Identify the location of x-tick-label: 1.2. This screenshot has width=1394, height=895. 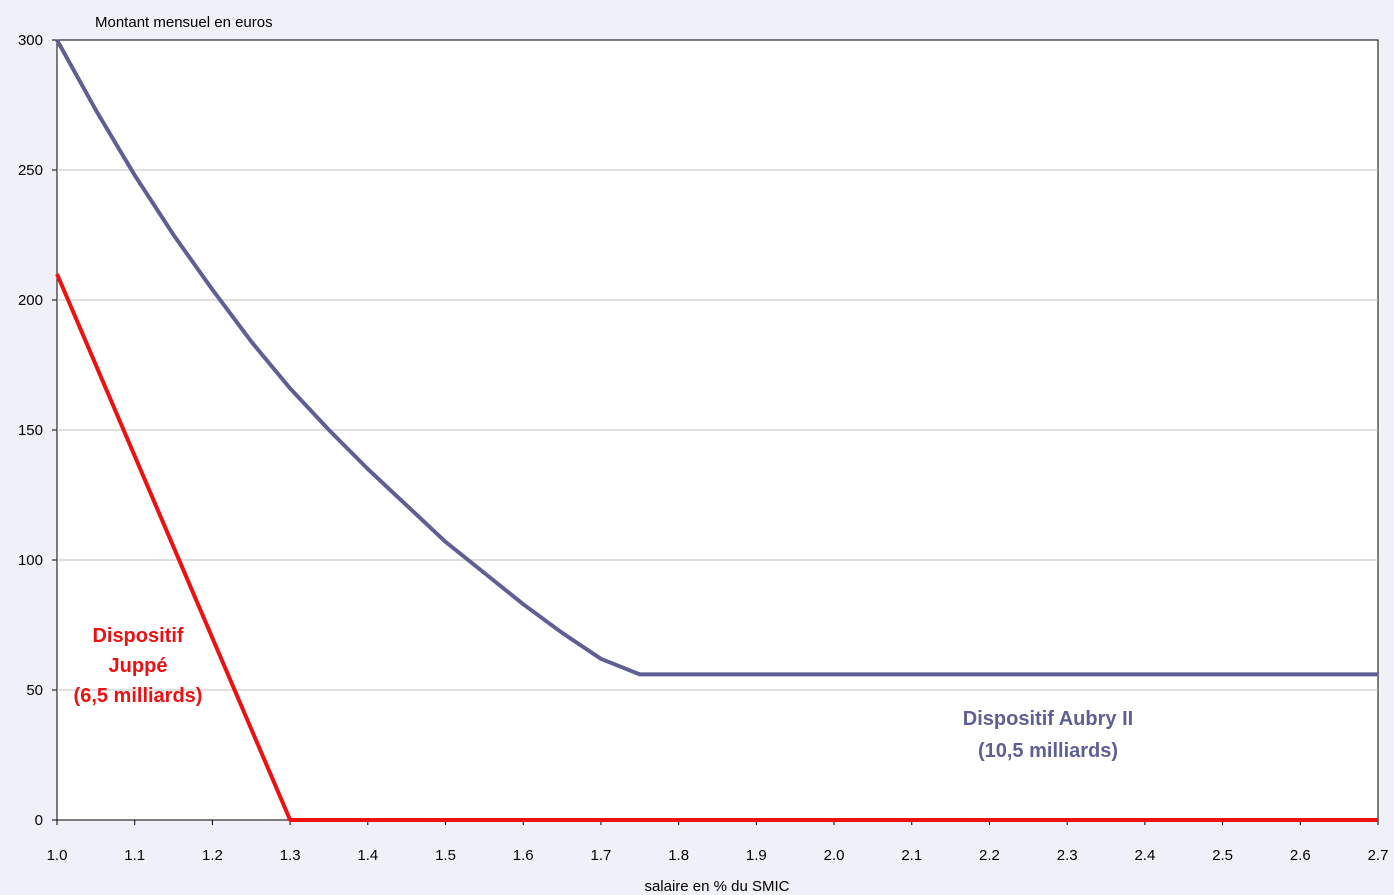
(212, 855).